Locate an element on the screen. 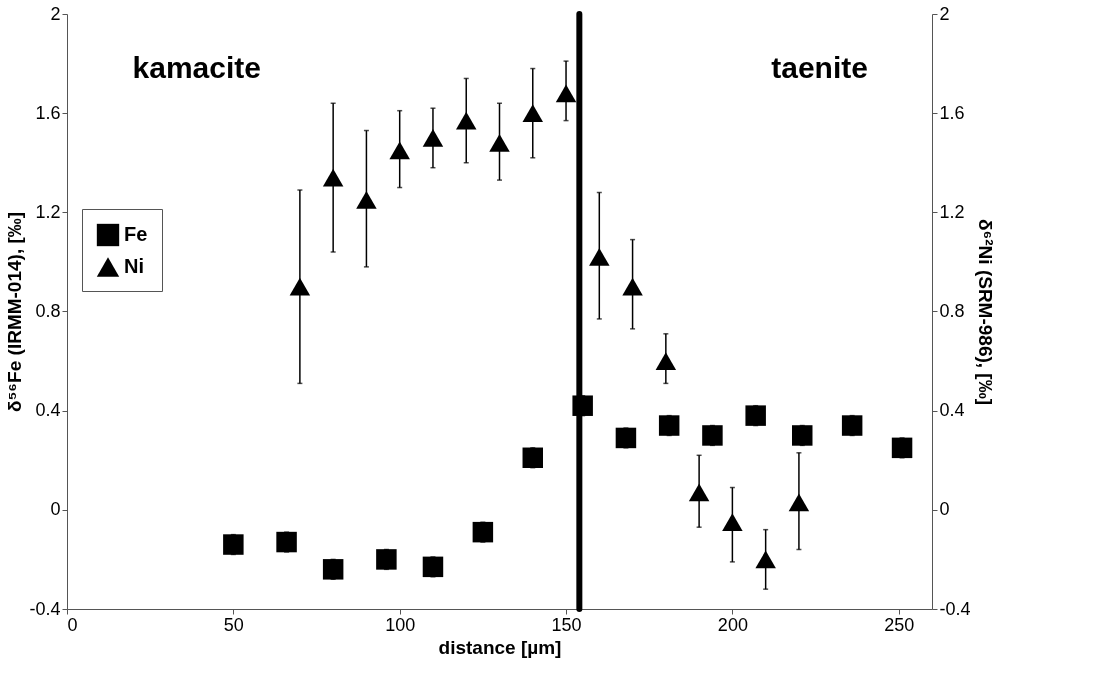 The height and width of the screenshot is (690, 1115). y2-tick-label: 0.8 is located at coordinates (952, 311).